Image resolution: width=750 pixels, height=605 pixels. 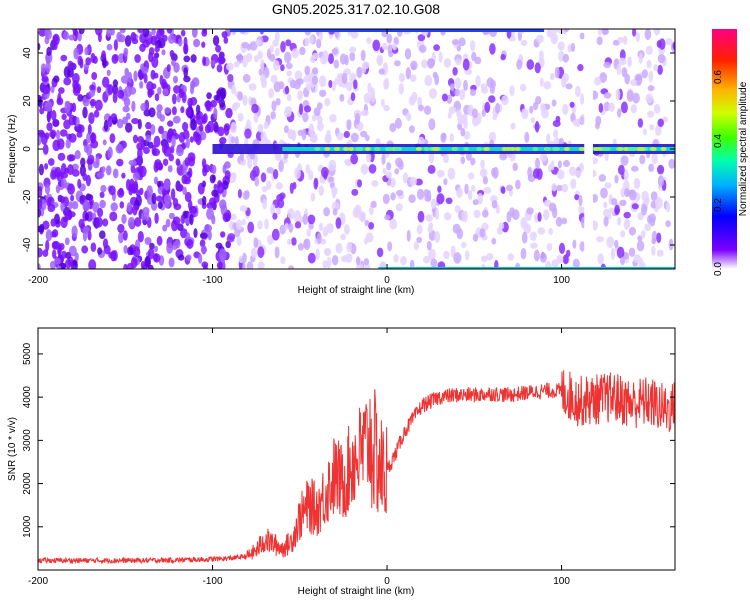 What do you see at coordinates (387, 280) in the screenshot?
I see `x-tick-label: 0` at bounding box center [387, 280].